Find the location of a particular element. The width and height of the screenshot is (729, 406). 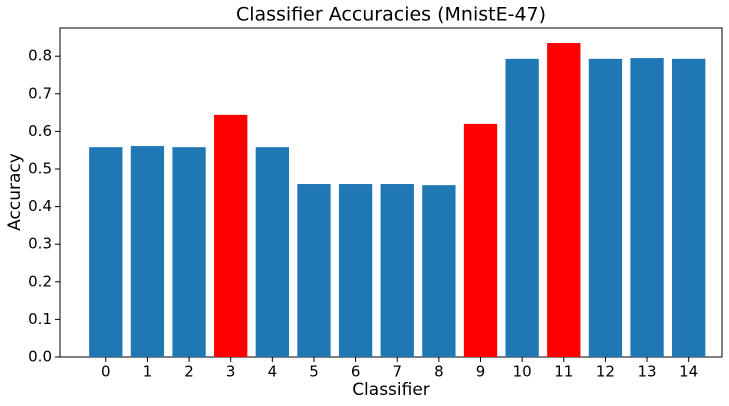

y-tick-label: 0.1 is located at coordinates (40, 319).